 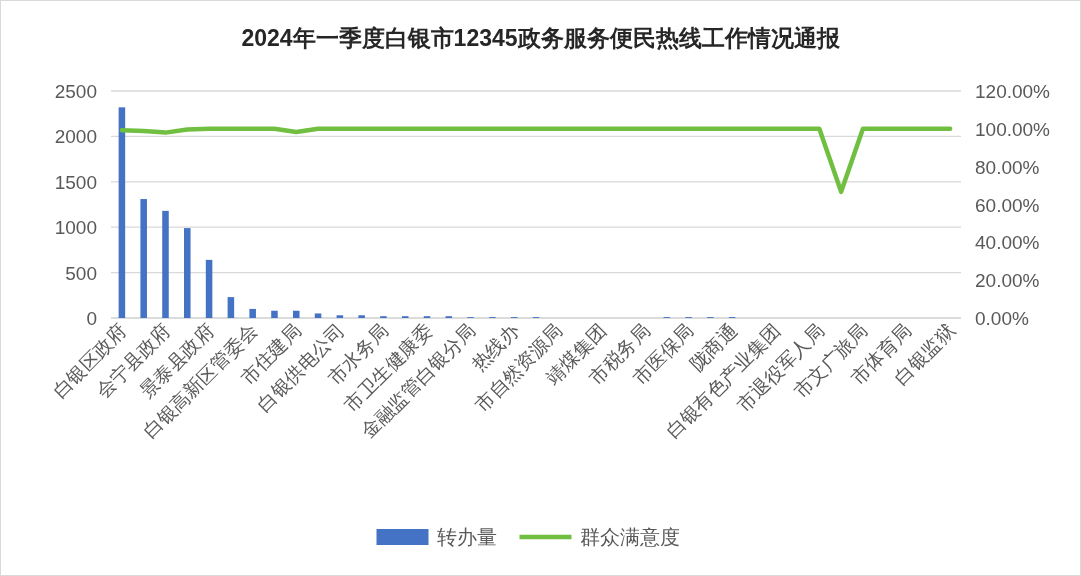 What do you see at coordinates (1007, 167) in the screenshot?
I see `y2-tick-label: 80.00%` at bounding box center [1007, 167].